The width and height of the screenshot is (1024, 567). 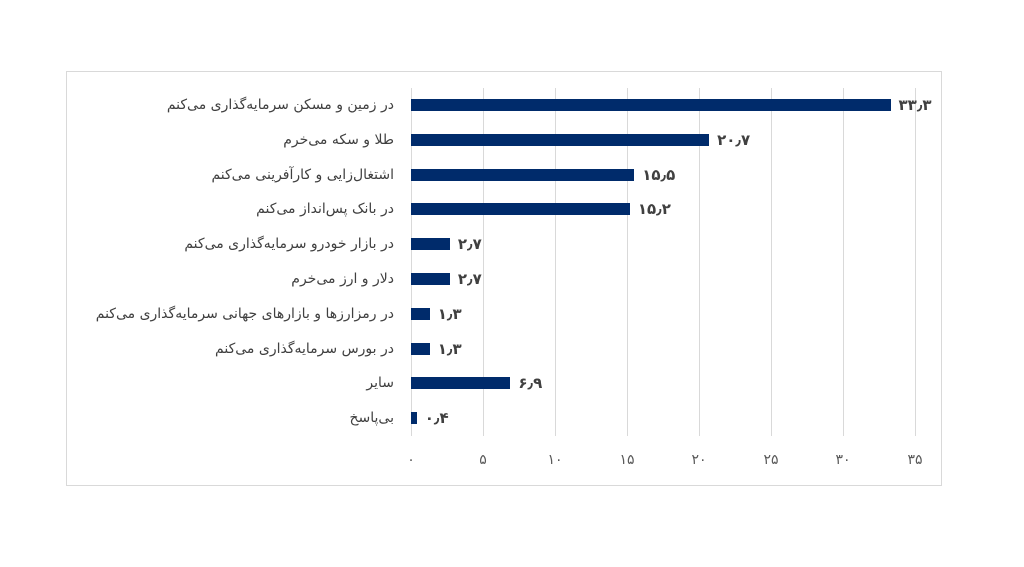 I want to click on bar-value-label: ۲۰٫۷, so click(x=734, y=139).